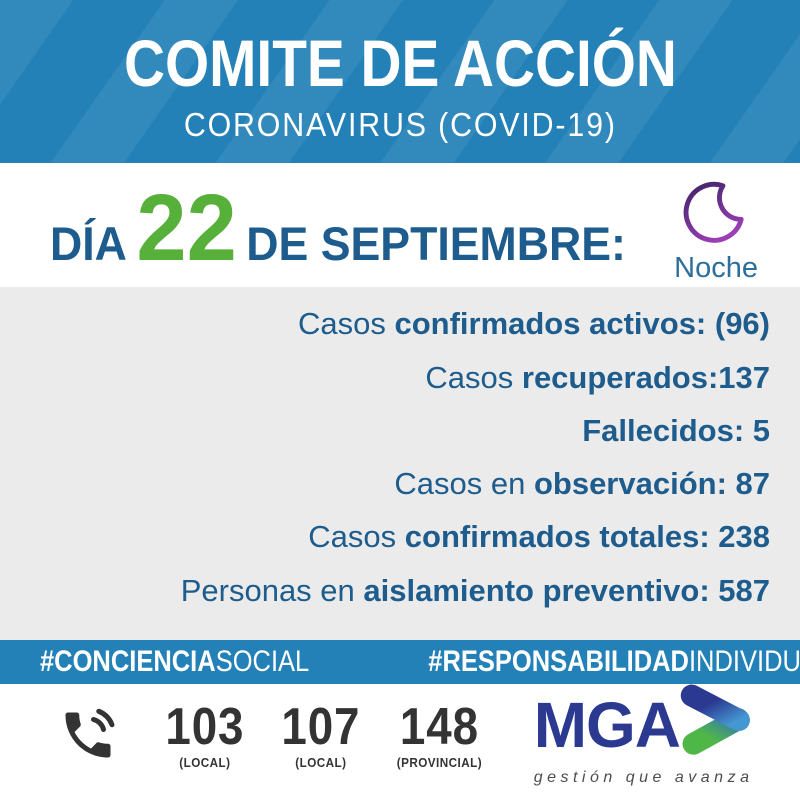 The width and height of the screenshot is (800, 800). Describe the element at coordinates (262, 661) in the screenshot. I see `hashtag-light-part: SOCIAL` at that location.